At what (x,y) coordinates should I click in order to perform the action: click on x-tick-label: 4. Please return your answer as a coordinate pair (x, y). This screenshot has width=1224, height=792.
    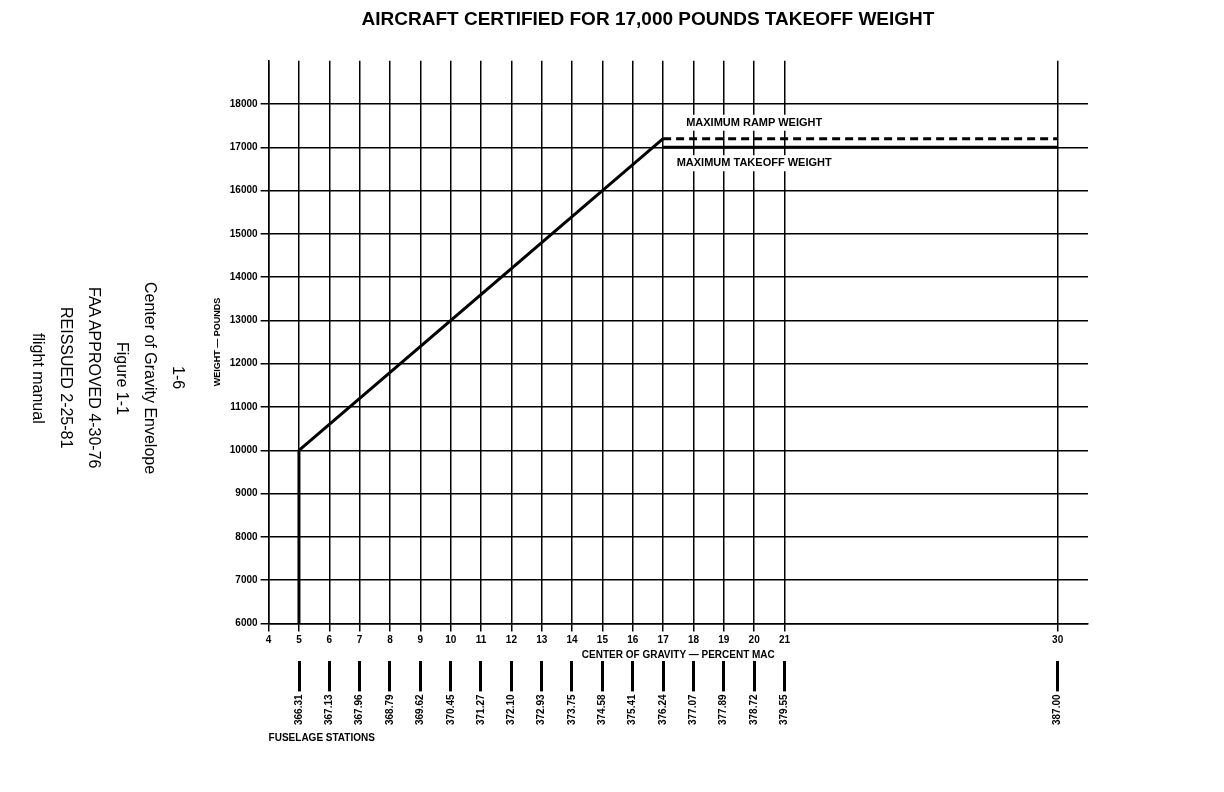
    Looking at the image, I should click on (268, 640).